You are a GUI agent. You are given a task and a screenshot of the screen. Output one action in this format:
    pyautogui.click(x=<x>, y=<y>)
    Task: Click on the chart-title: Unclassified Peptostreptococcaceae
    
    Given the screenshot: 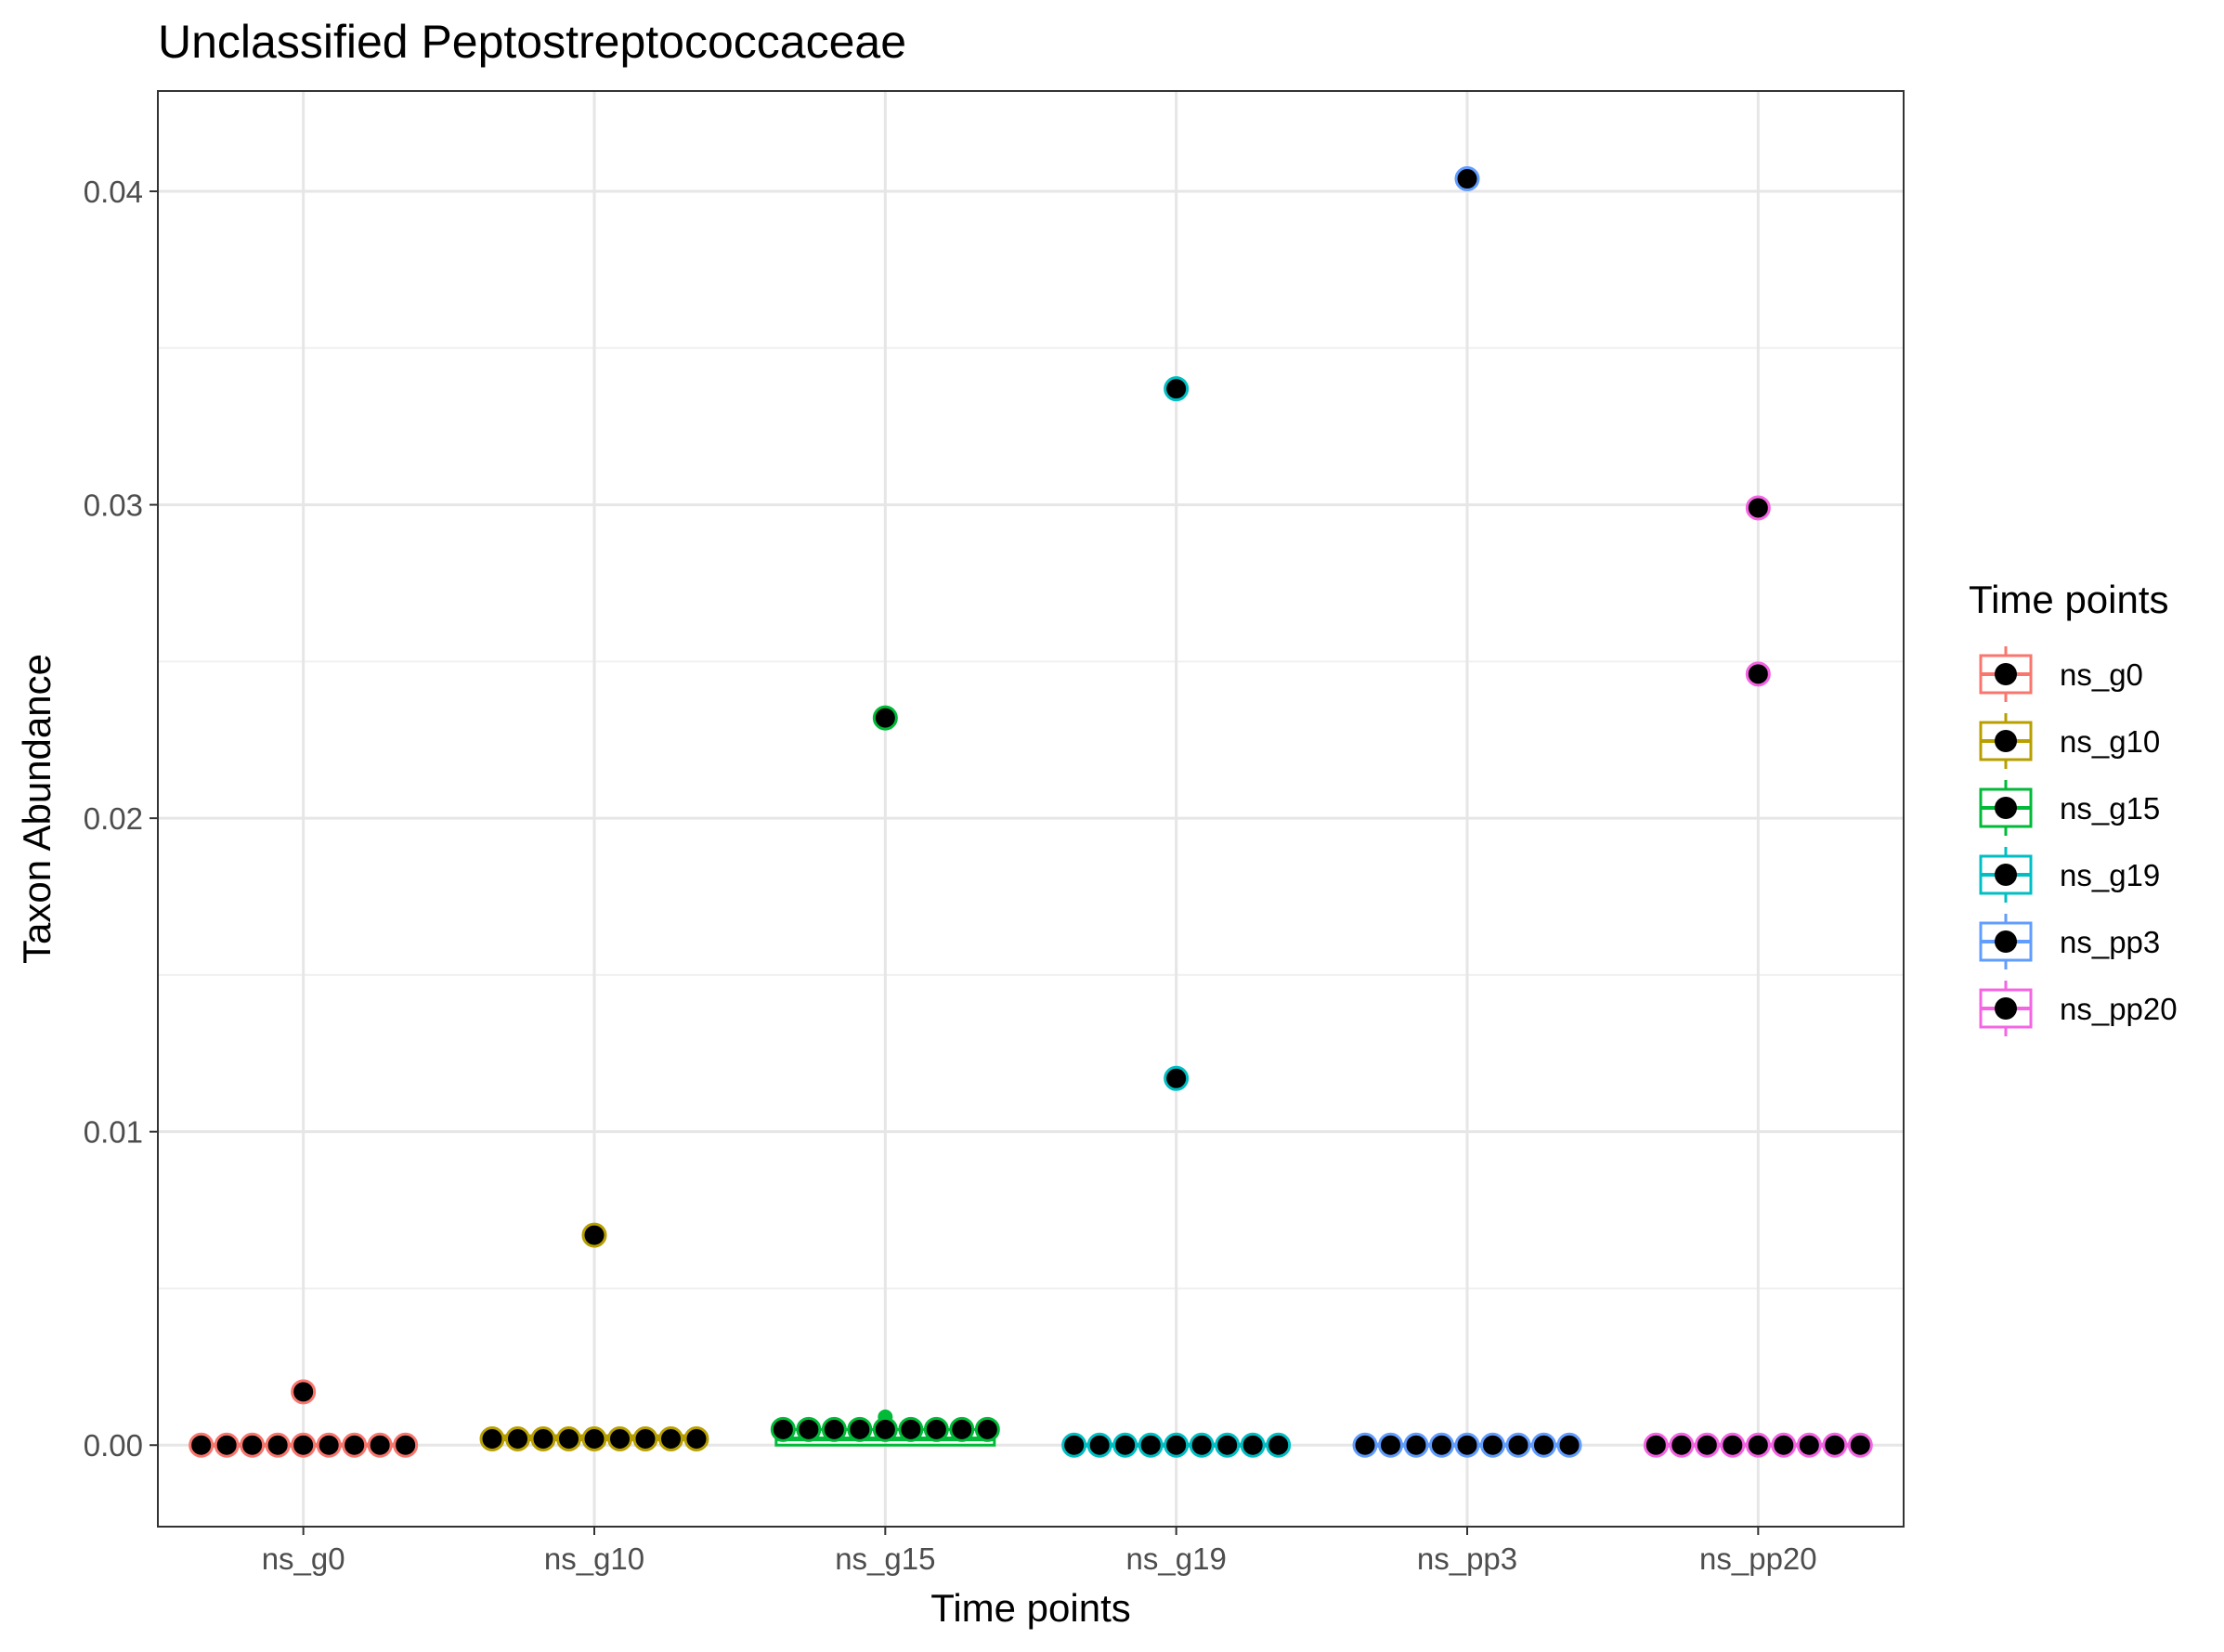 What is the action you would take?
    pyautogui.click(x=532, y=42)
    